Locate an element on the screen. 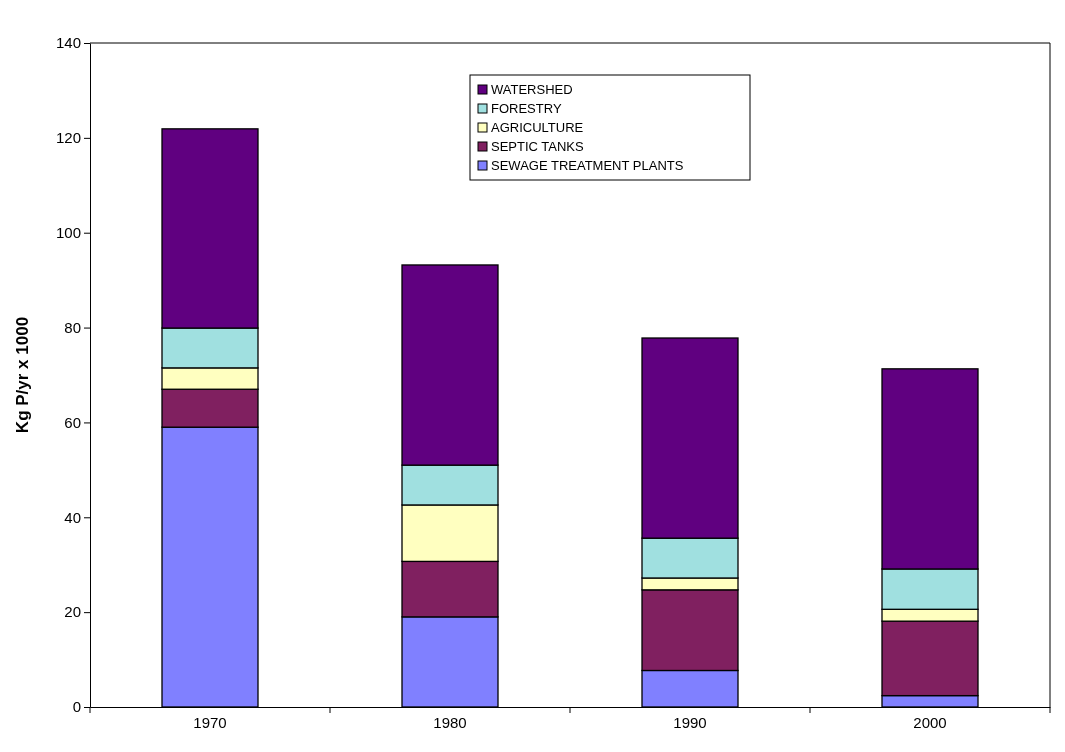  legend-label: FORESTRY is located at coordinates (526, 108).